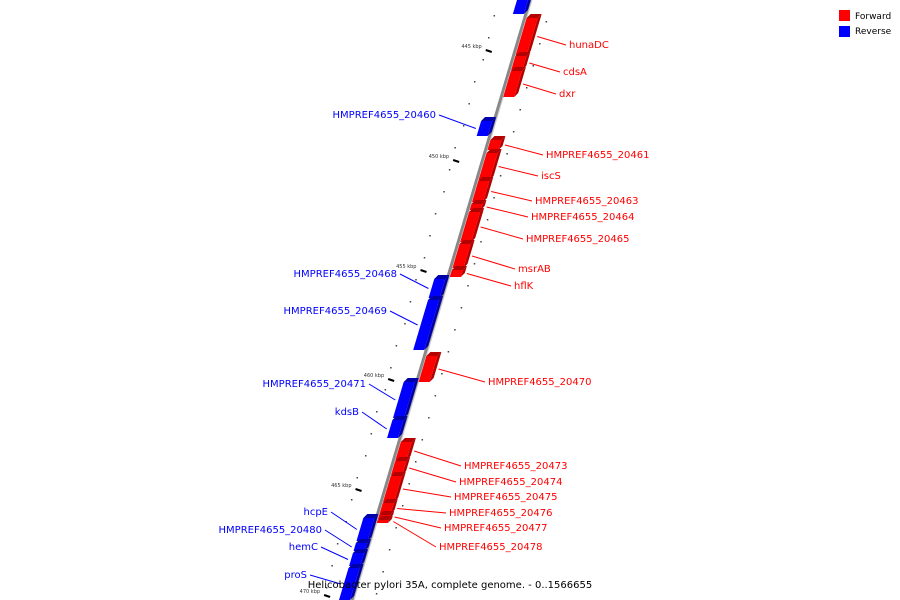  I want to click on gene-label-hmpref4655-20471: HMPREF4655_20471, so click(314, 384).